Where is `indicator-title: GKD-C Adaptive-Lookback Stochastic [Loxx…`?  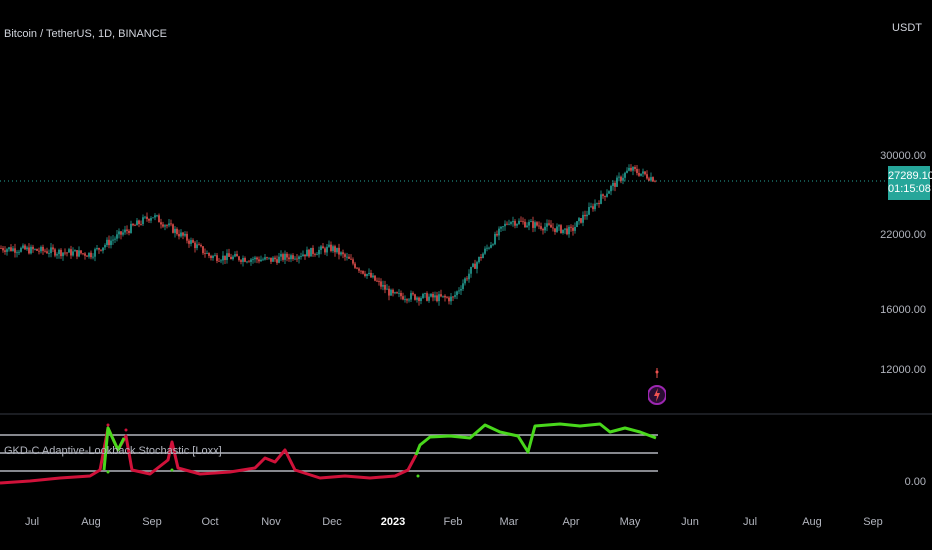 indicator-title: GKD-C Adaptive-Lookback Stochastic [Loxx… is located at coordinates (113, 451).